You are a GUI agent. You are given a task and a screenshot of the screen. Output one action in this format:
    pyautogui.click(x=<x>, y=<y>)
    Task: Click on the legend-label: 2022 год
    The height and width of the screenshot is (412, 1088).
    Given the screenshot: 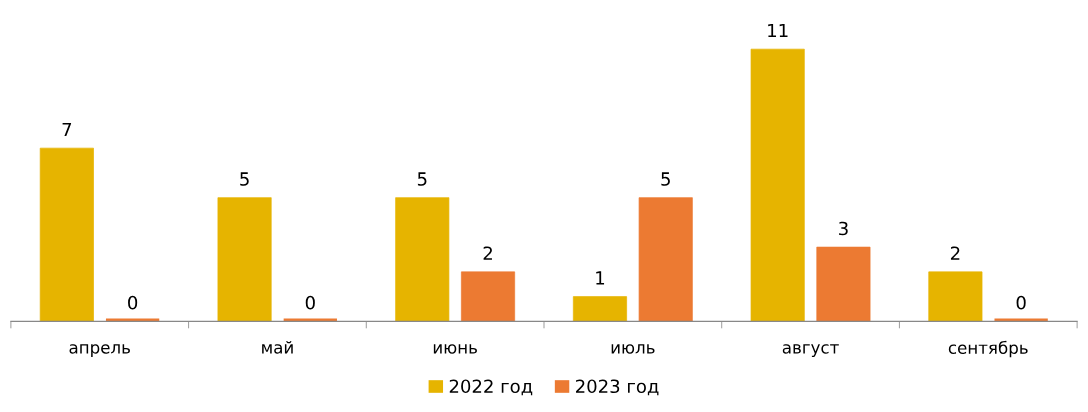 What is the action you would take?
    pyautogui.click(x=491, y=387)
    